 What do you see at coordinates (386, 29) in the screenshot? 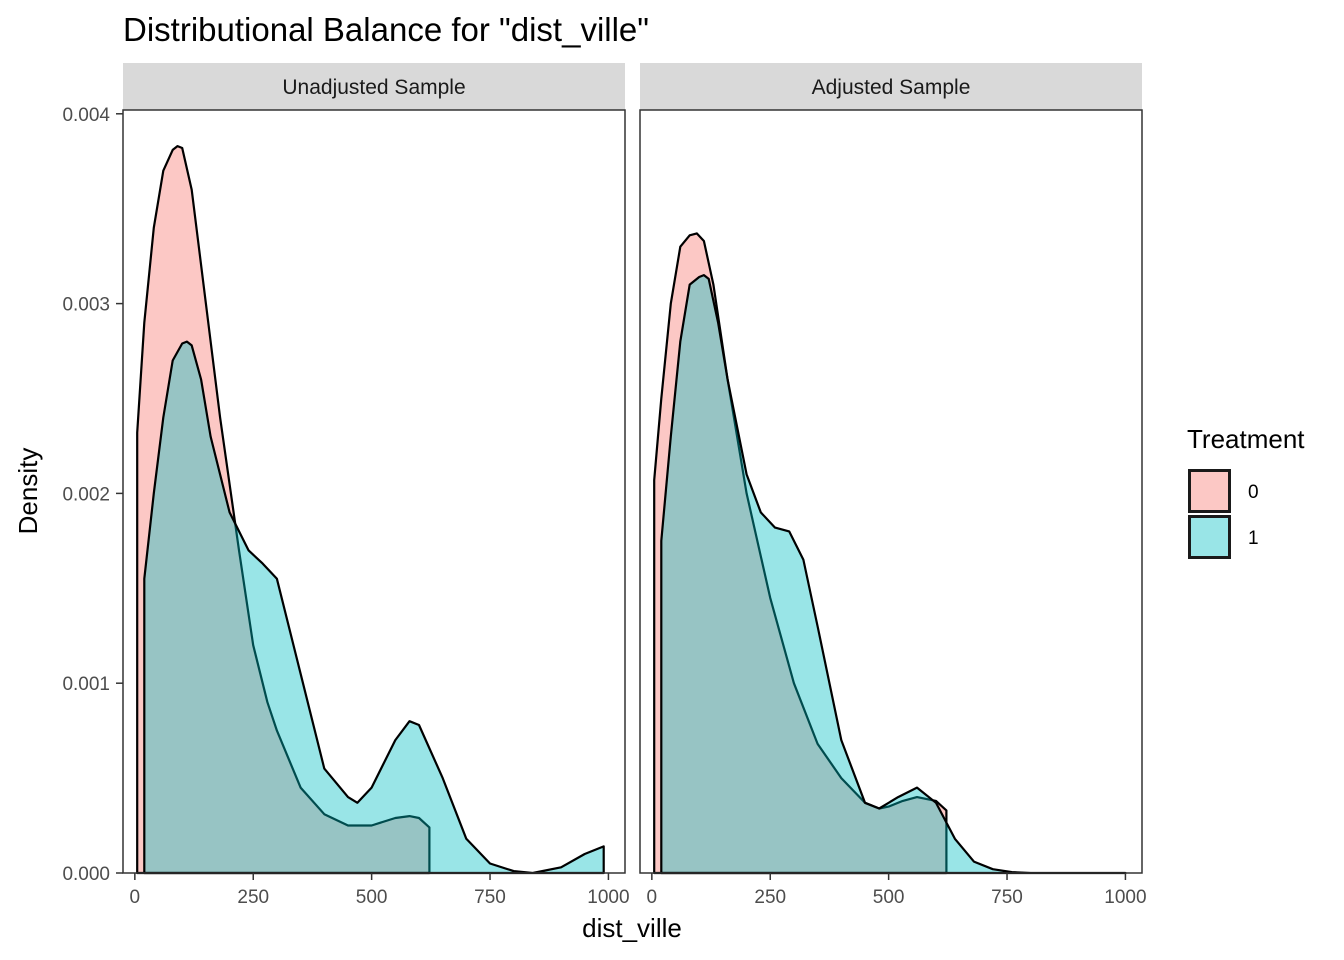
I see `chart-title: Distributional Balance for "dist_ville"` at bounding box center [386, 29].